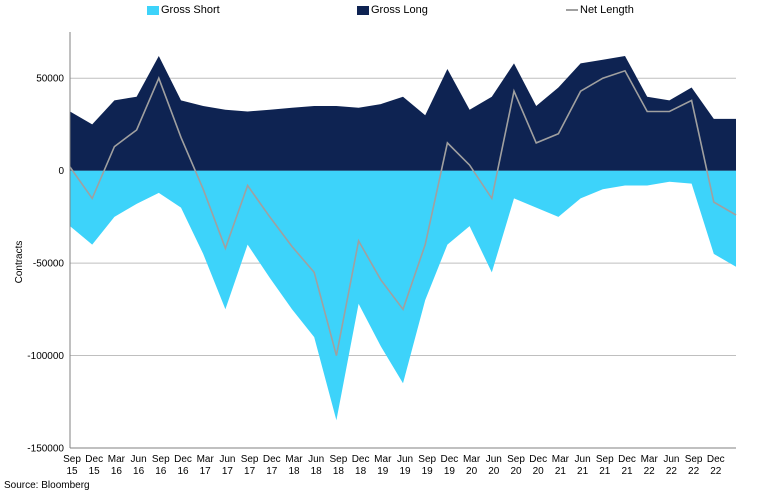 Image resolution: width=770 pixels, height=496 pixels. I want to click on x-tick-month-23: Jun, so click(583, 459).